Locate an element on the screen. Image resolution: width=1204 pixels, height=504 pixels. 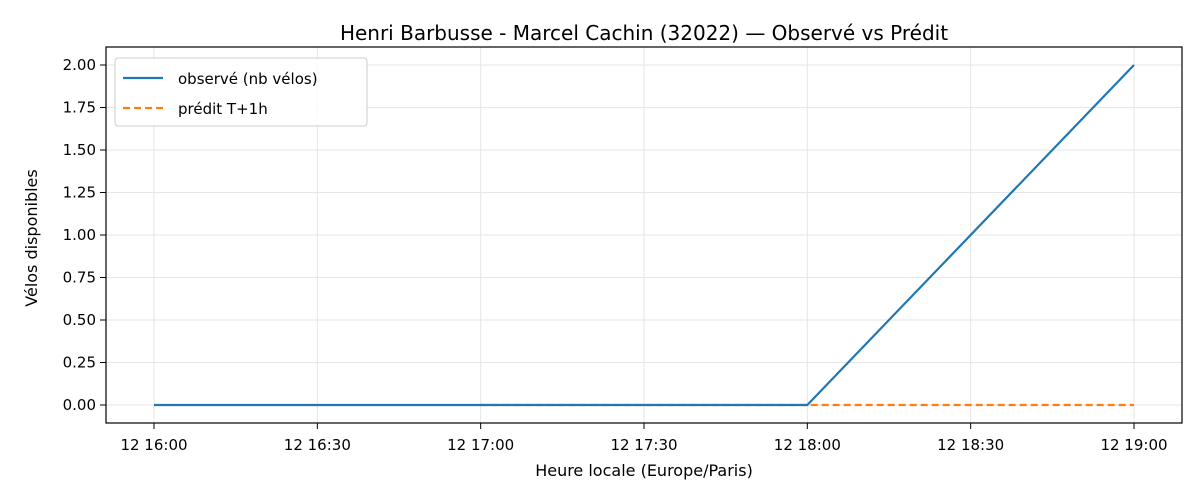
y-tick-label: 0.00 is located at coordinates (79, 405).